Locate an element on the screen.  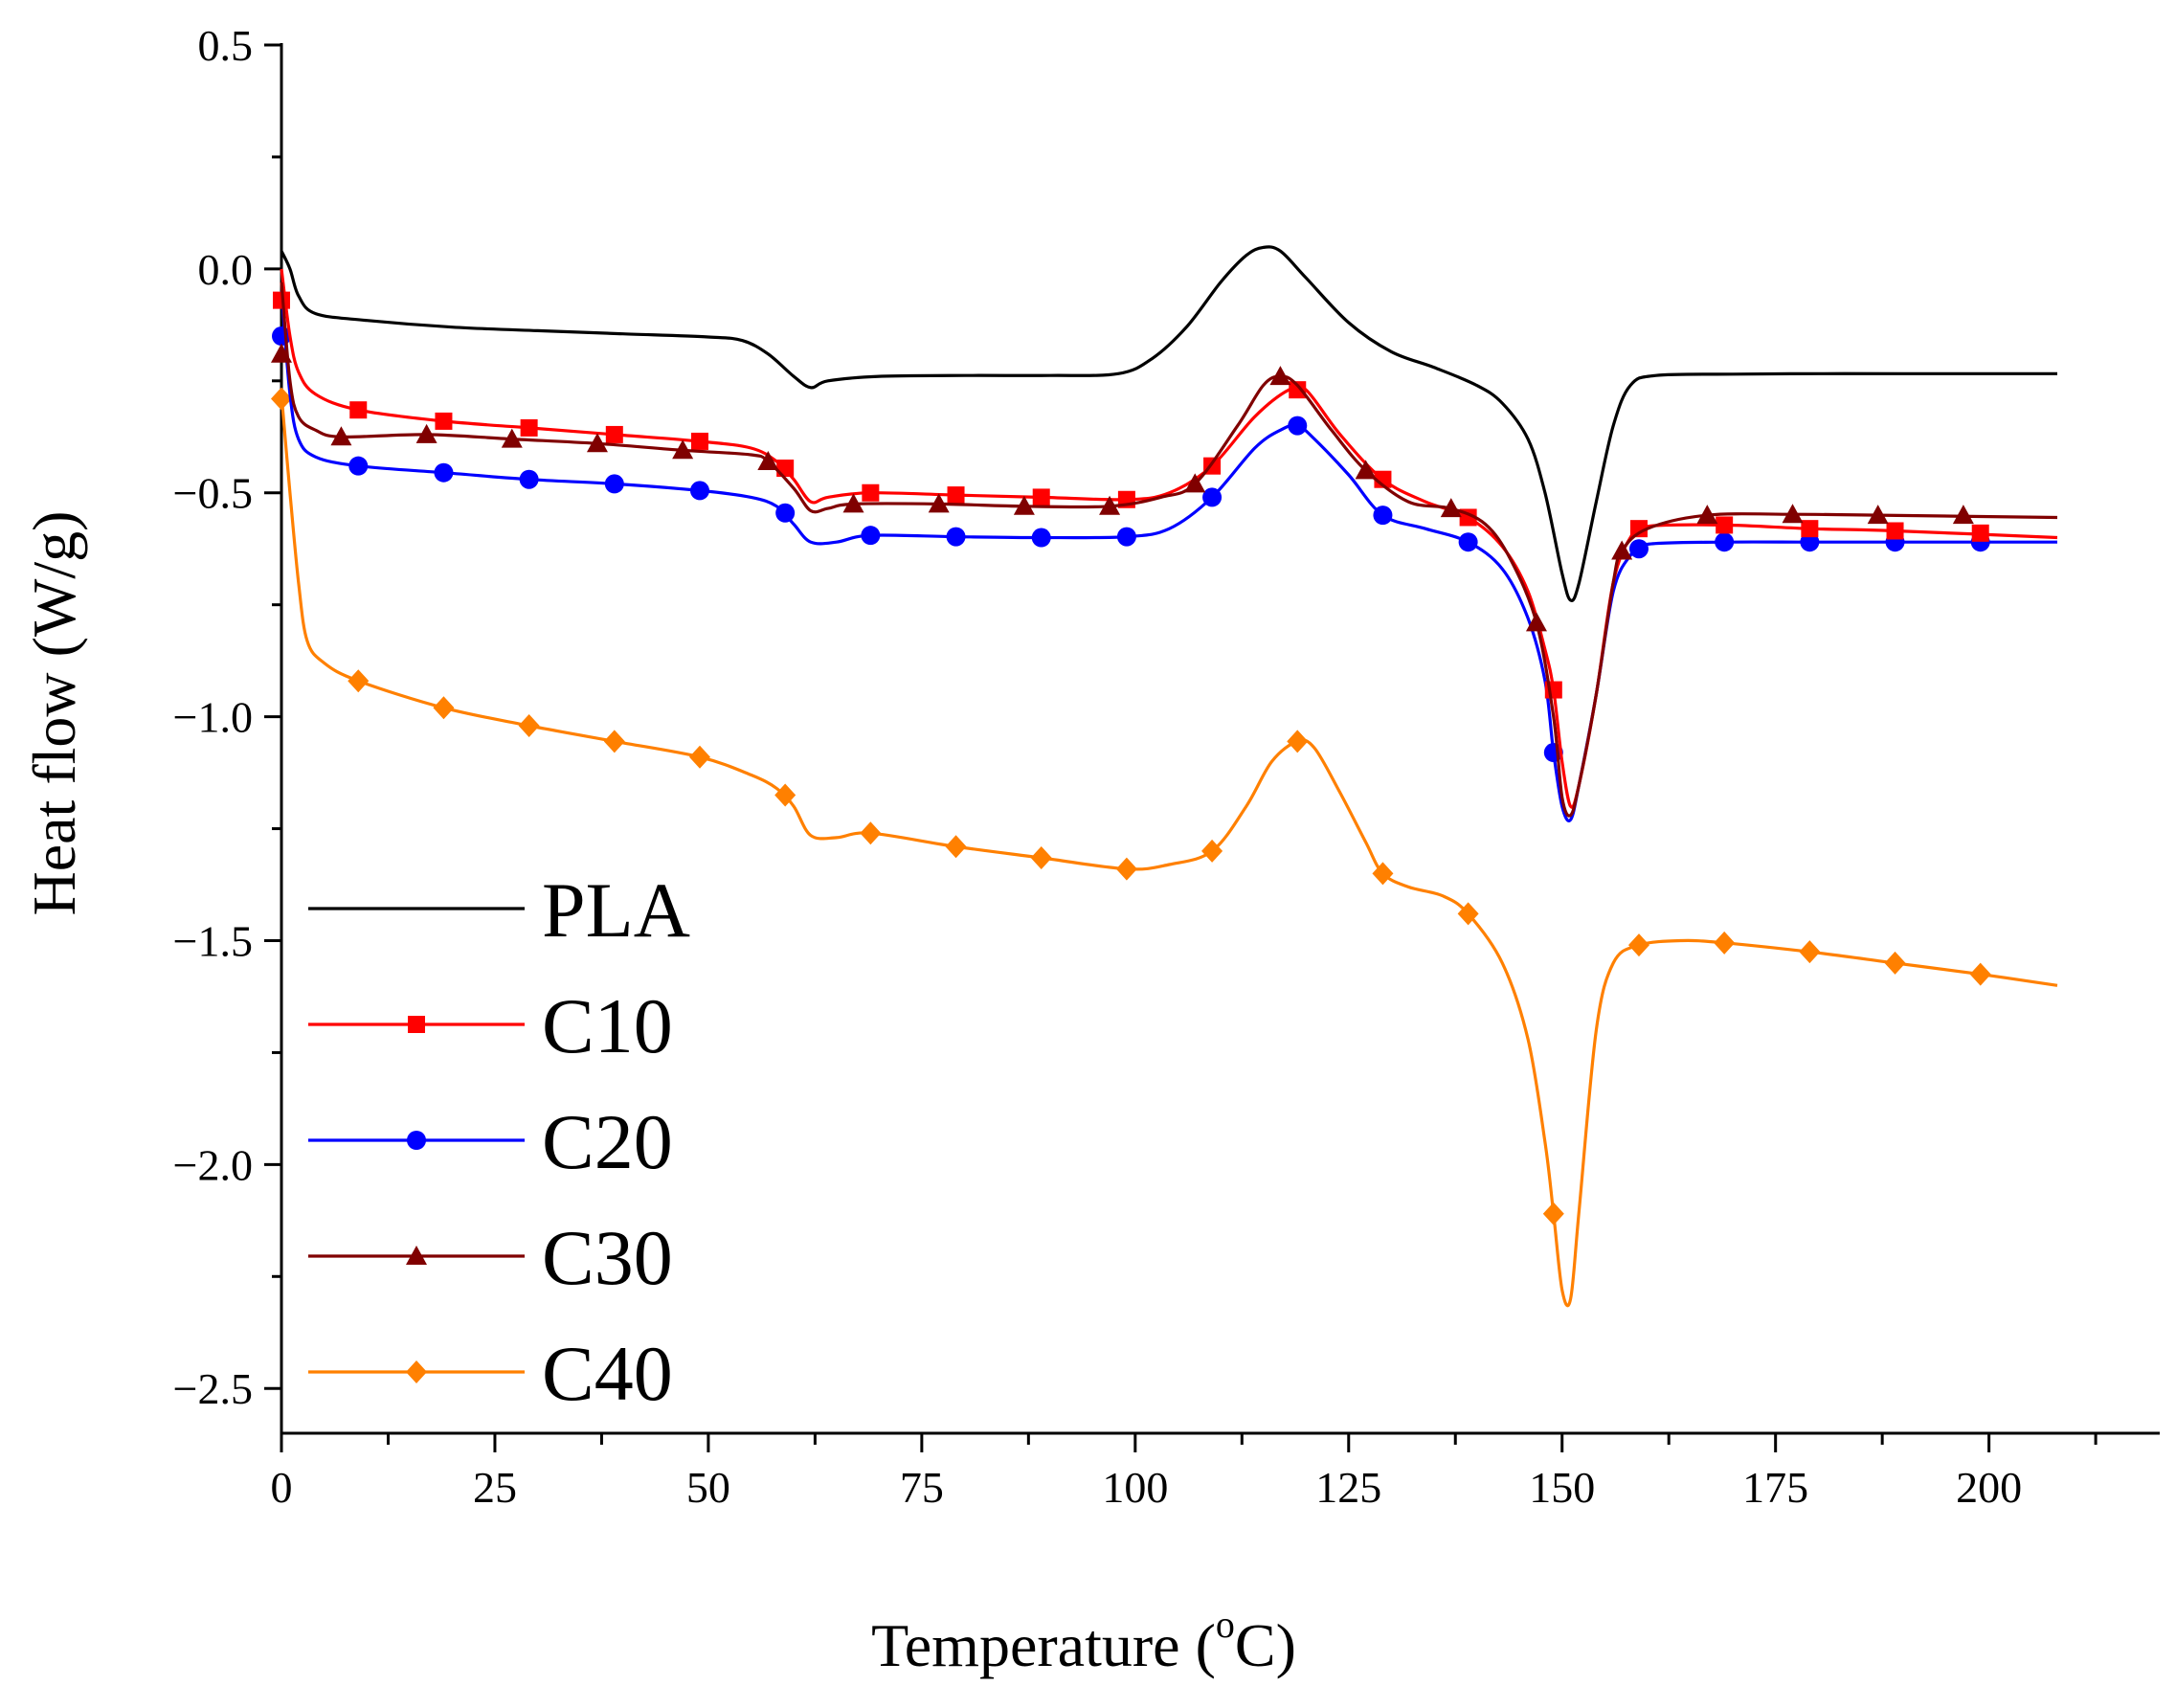
x-axis-title-sup: o is located at coordinates (1225, 1624).